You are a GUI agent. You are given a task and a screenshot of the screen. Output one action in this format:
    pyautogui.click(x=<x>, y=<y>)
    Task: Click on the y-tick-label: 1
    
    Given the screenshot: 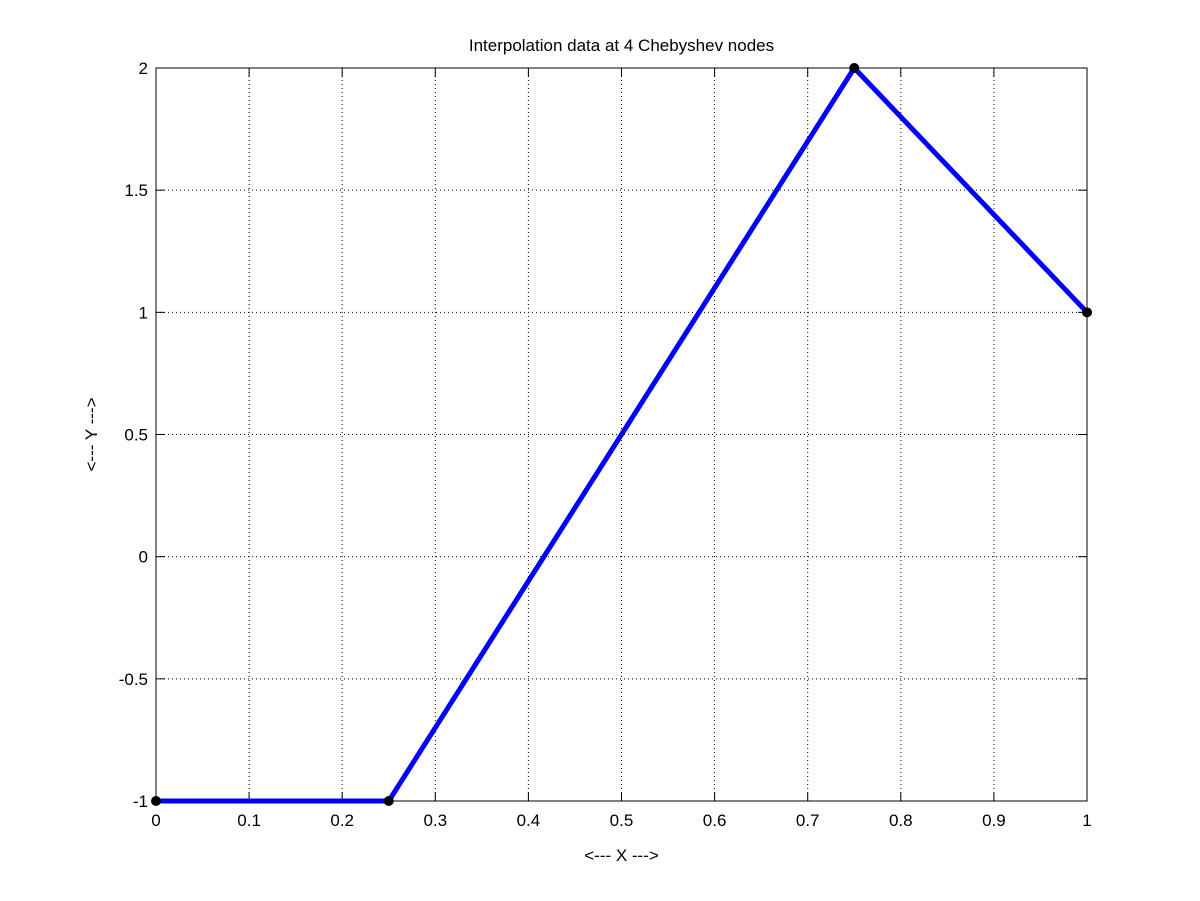 What is the action you would take?
    pyautogui.click(x=143, y=312)
    